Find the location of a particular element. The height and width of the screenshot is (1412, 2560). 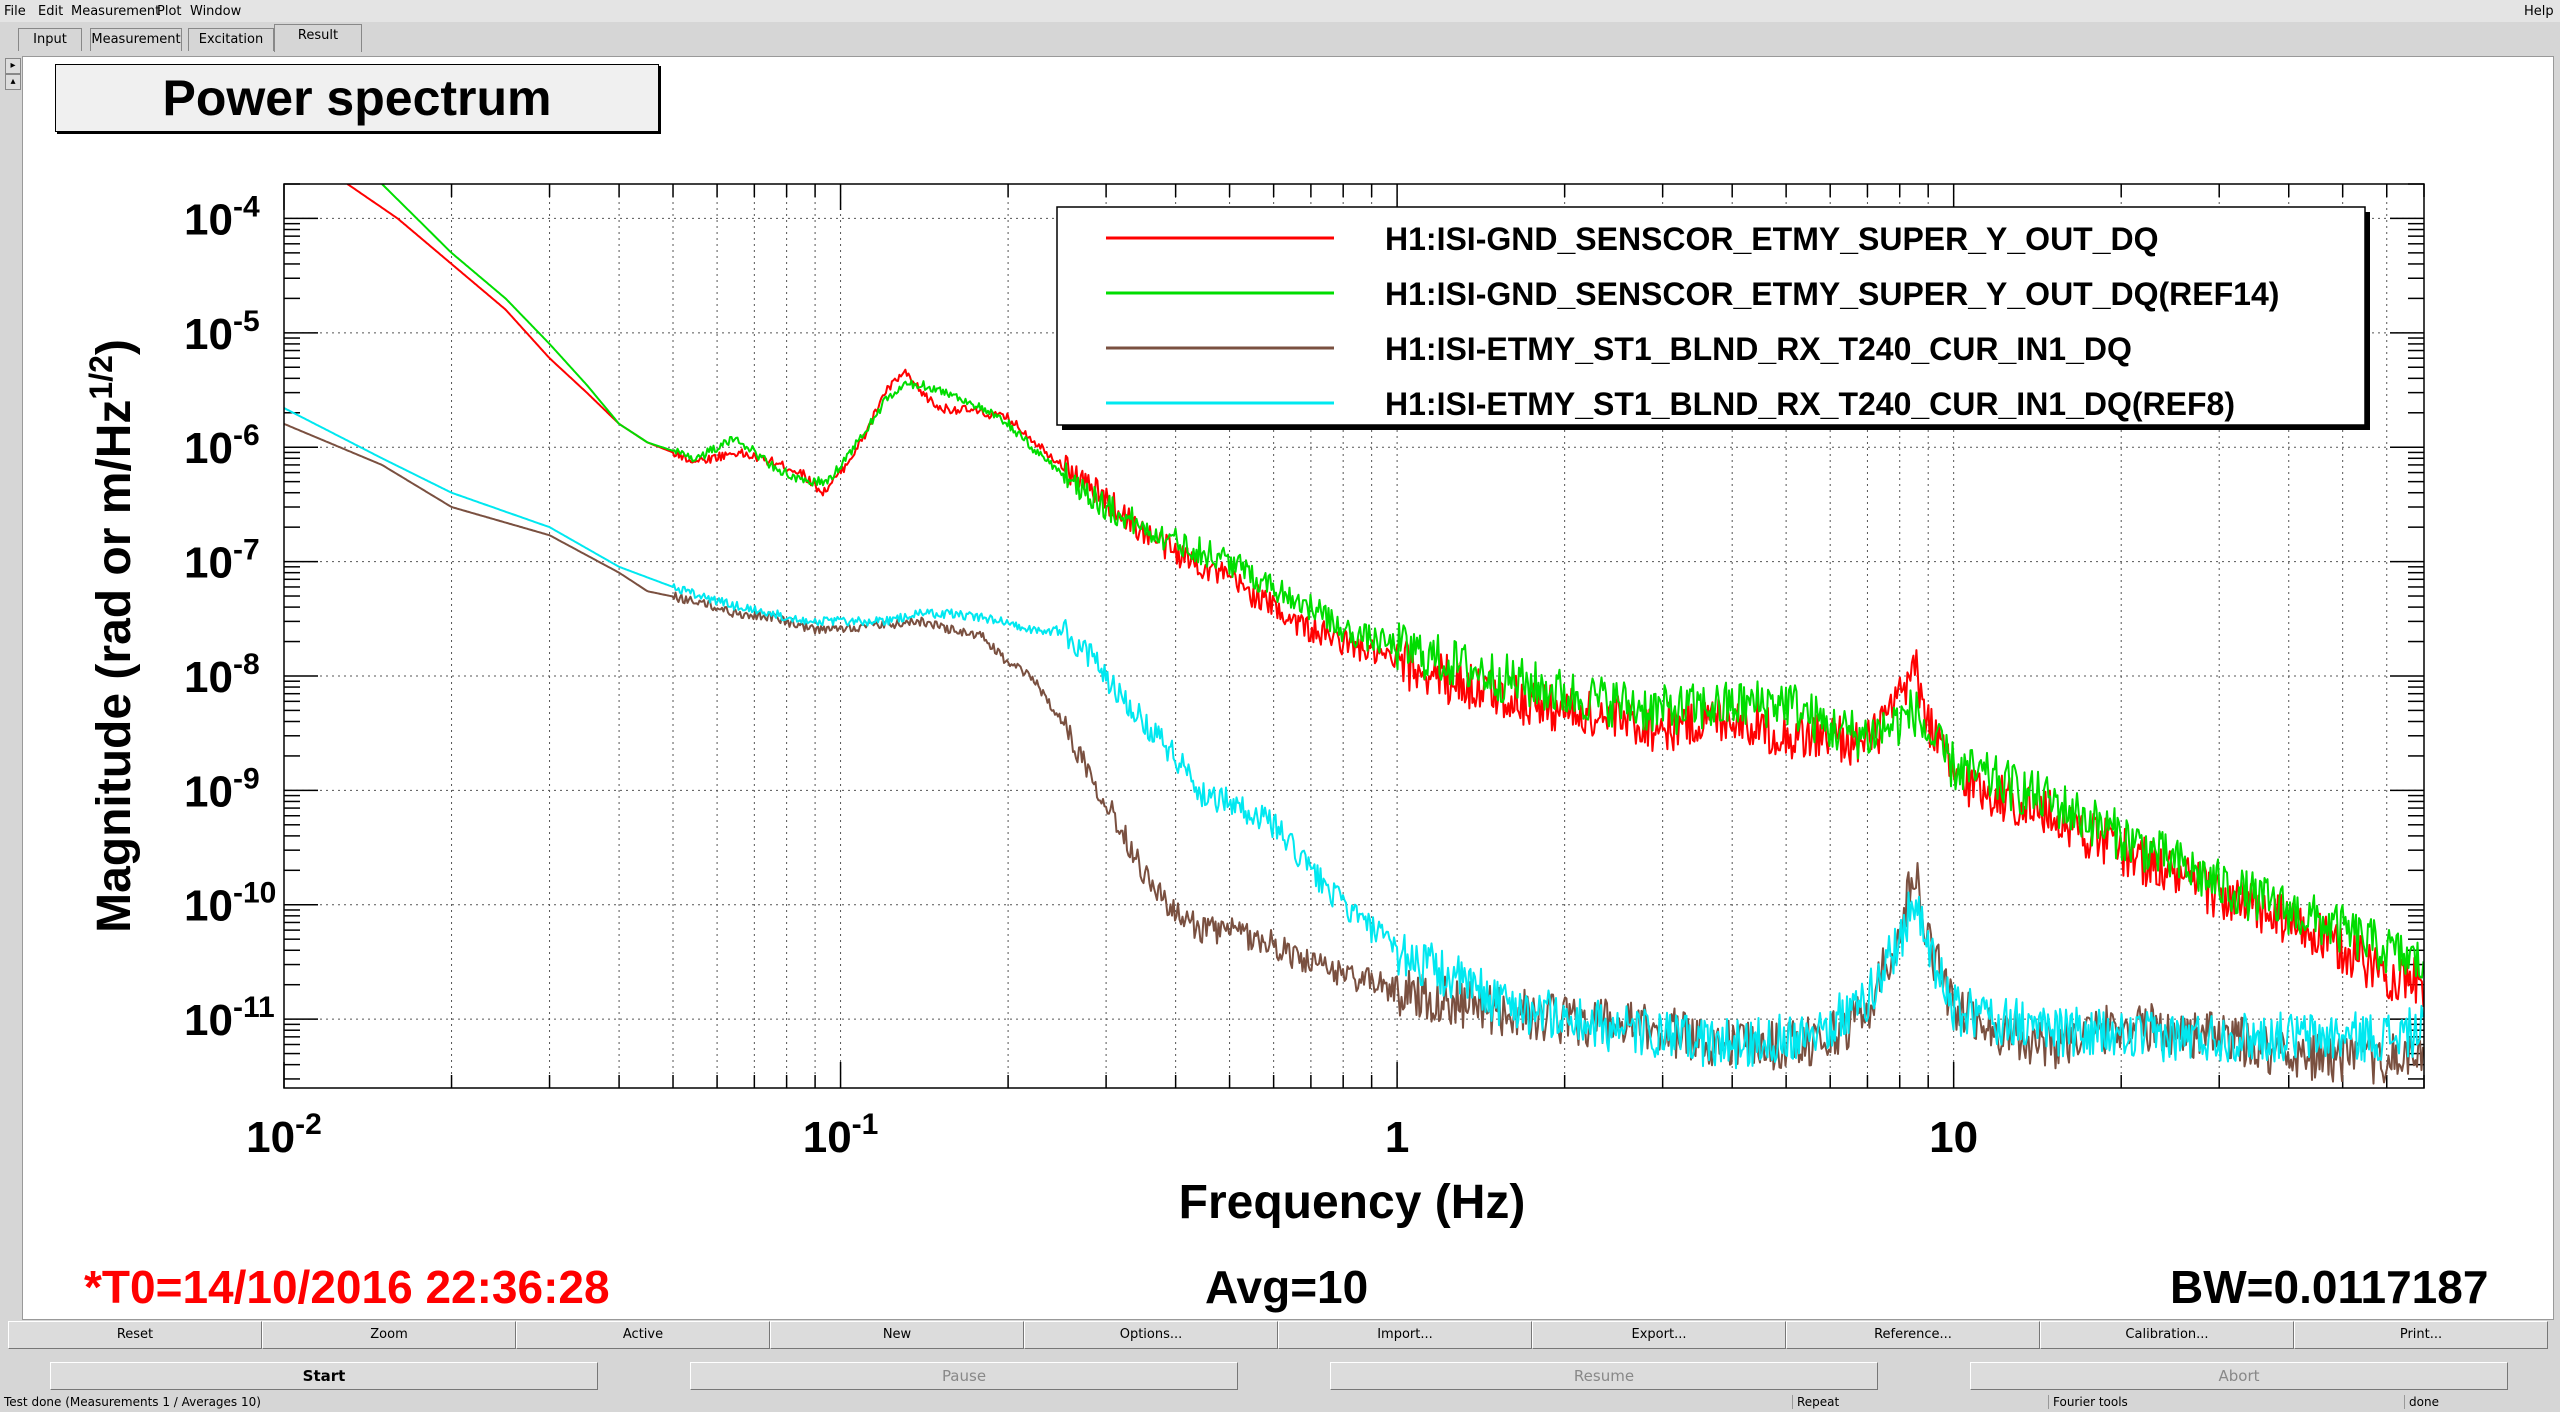

resume-button: Resume is located at coordinates (1604, 1376).